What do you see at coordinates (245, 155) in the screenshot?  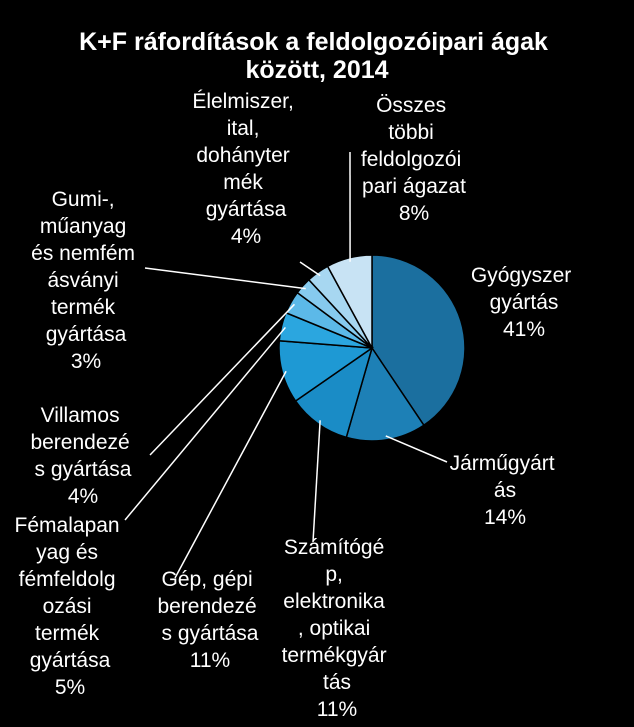 I see `category-label: Élelmiszer, ital, dohányter mék gyártása` at bounding box center [245, 155].